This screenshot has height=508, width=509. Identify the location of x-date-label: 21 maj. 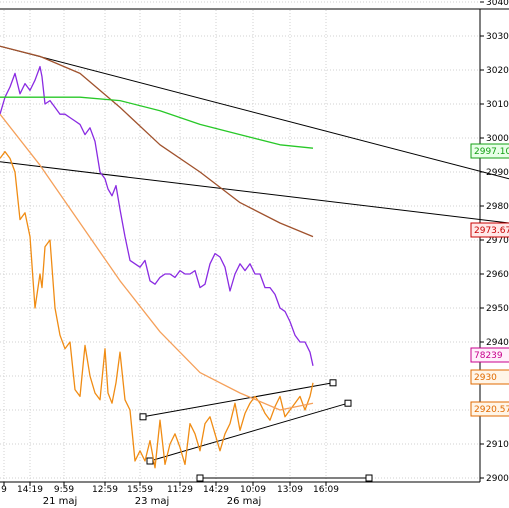
(60, 501).